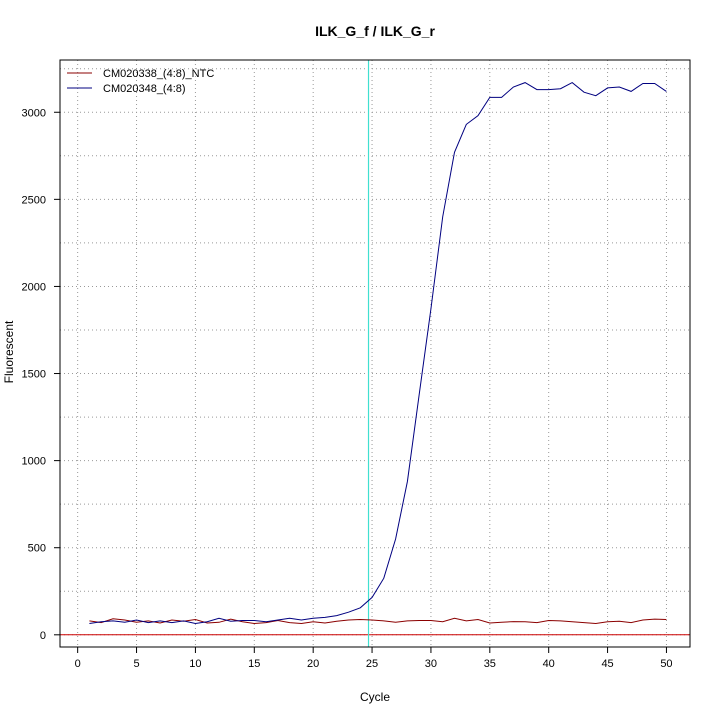 The height and width of the screenshot is (720, 720). What do you see at coordinates (34, 462) in the screenshot?
I see `y-tick-label: 1000` at bounding box center [34, 462].